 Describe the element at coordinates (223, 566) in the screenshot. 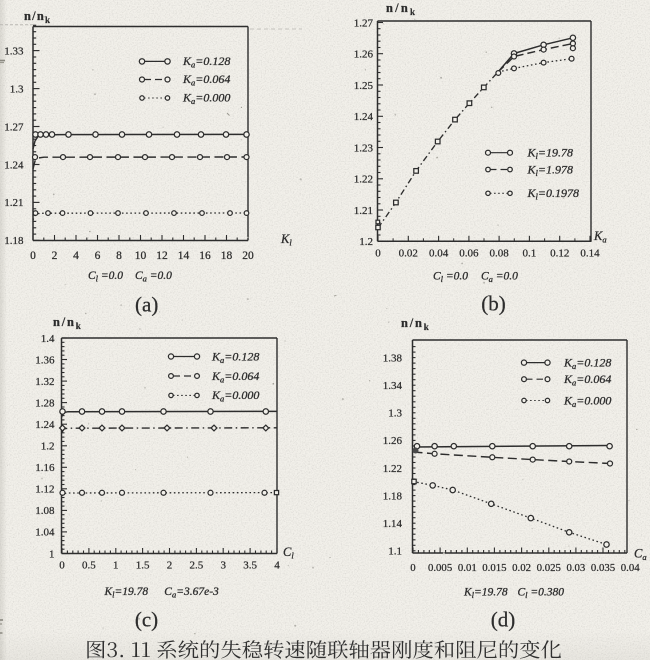

I see `svg-text: 3` at that location.